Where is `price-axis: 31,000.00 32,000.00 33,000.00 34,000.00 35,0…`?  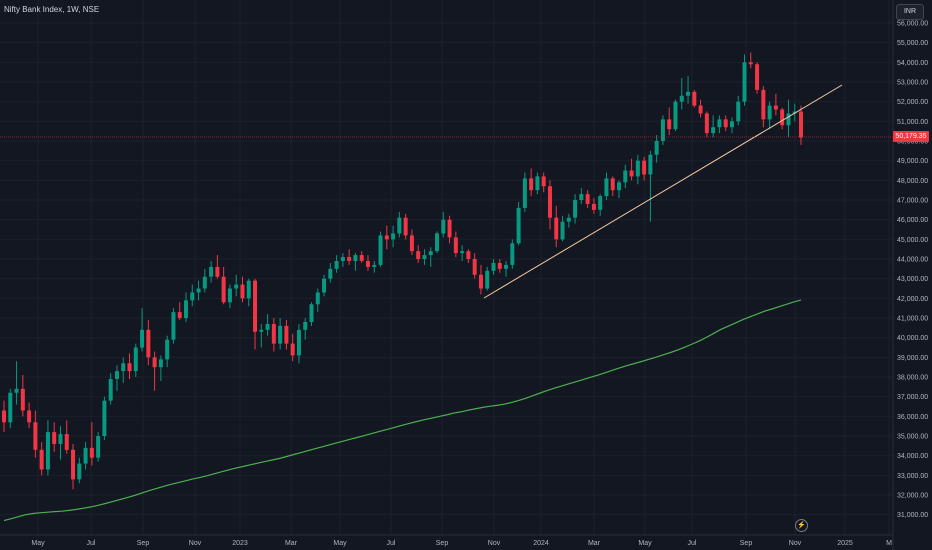 price-axis: 31,000.00 32,000.00 33,000.00 34,000.00 35,0… is located at coordinates (912, 269).